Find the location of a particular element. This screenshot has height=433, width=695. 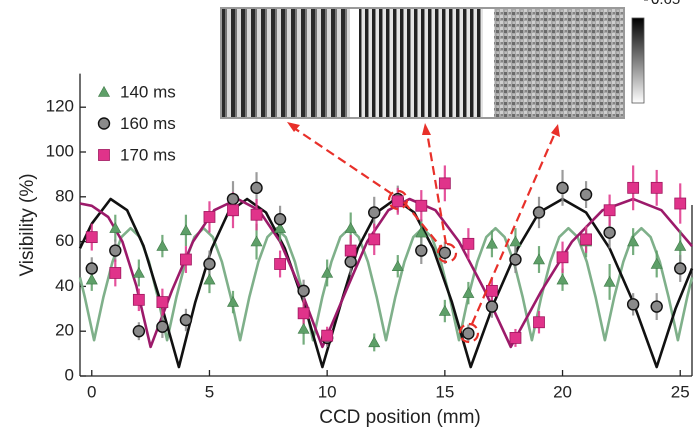

x-tick-label: 25 is located at coordinates (680, 391).